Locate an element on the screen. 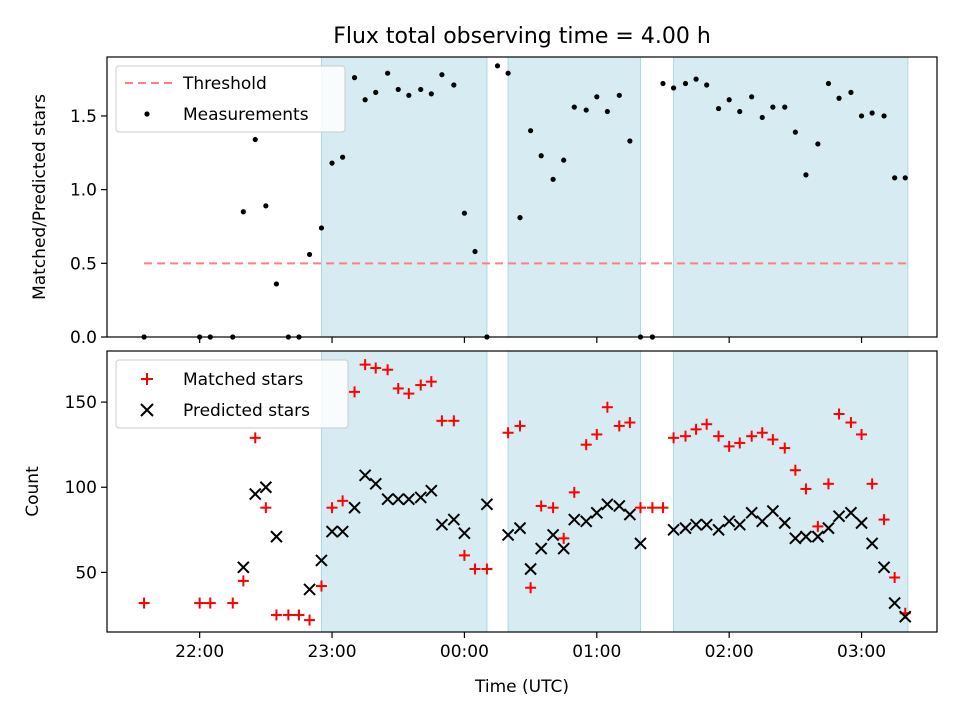 The width and height of the screenshot is (960, 720). y-axis: 50 100 150 is located at coordinates (86, 488).